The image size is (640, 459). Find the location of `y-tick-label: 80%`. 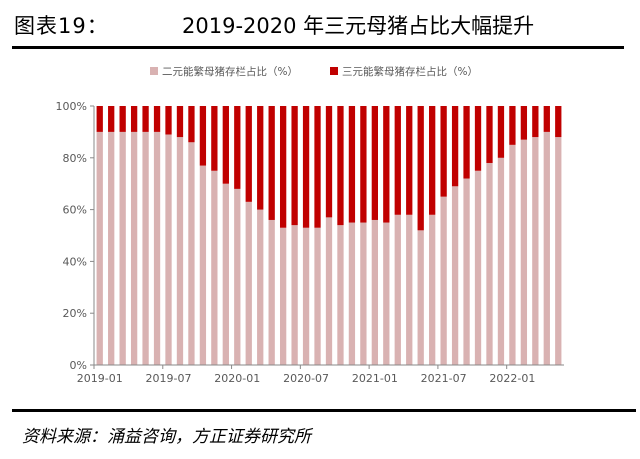

y-tick-label: 80% is located at coordinates (75, 158).